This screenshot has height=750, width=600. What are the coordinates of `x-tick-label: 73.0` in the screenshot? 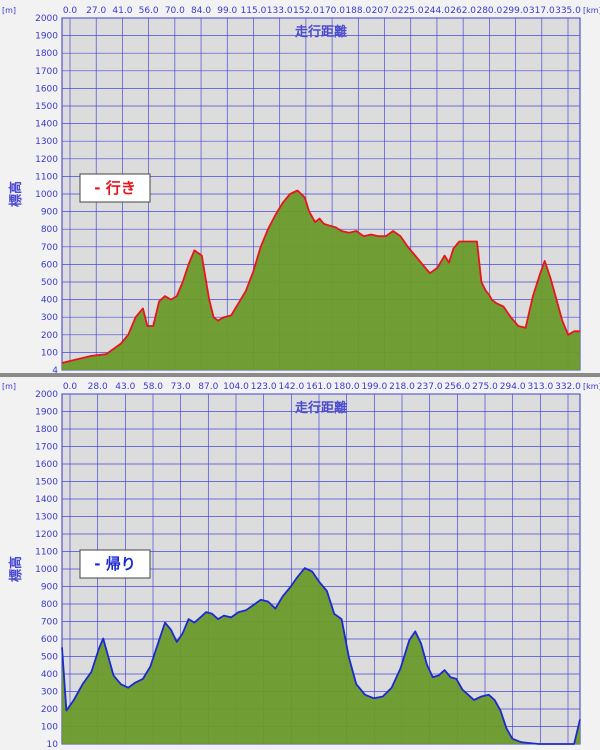 It's located at (181, 387).